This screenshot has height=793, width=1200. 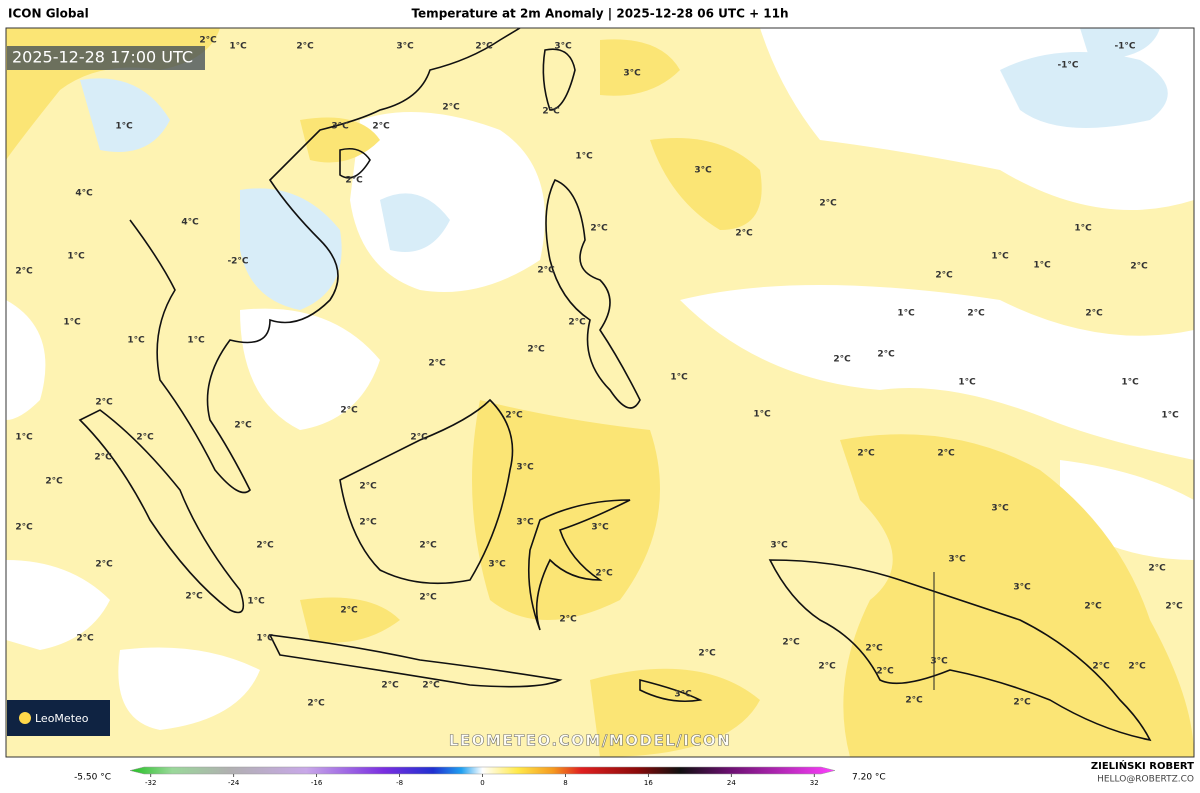 What do you see at coordinates (482, 776) in the screenshot?
I see `colorbar: -32 -24 -16 -8 0 8 16 24 32` at bounding box center [482, 776].